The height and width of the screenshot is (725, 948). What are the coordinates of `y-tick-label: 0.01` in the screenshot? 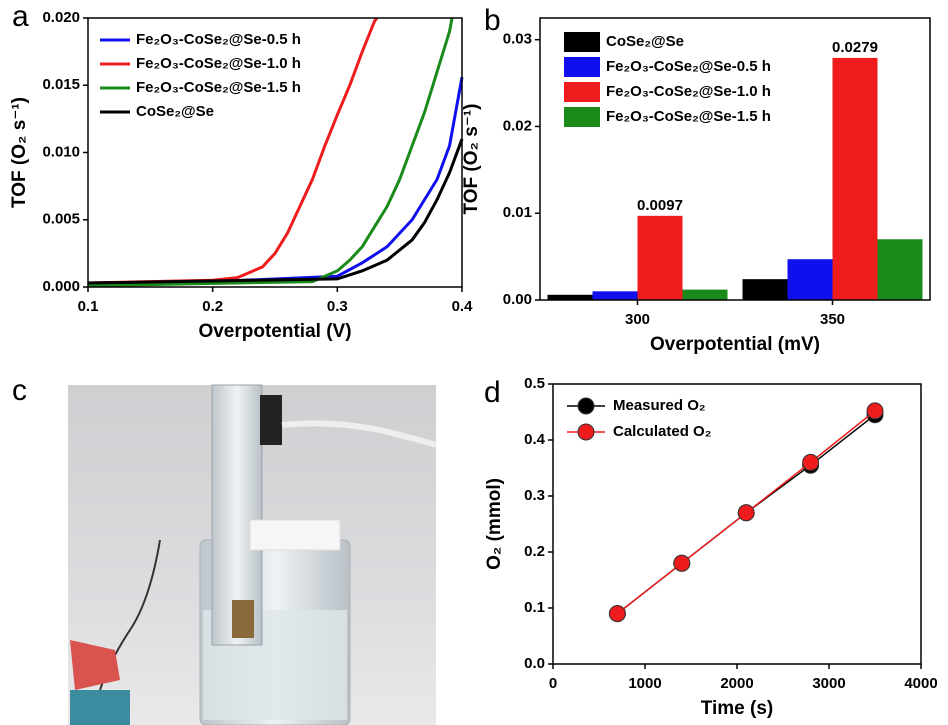 It's located at (517, 212).